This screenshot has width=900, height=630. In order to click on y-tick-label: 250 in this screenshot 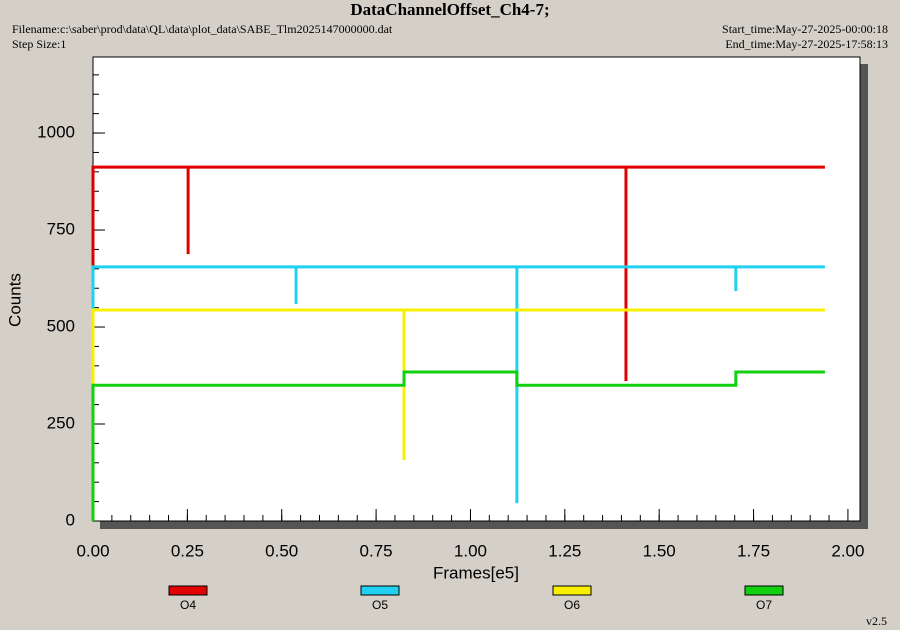, I will do `click(61, 422)`.